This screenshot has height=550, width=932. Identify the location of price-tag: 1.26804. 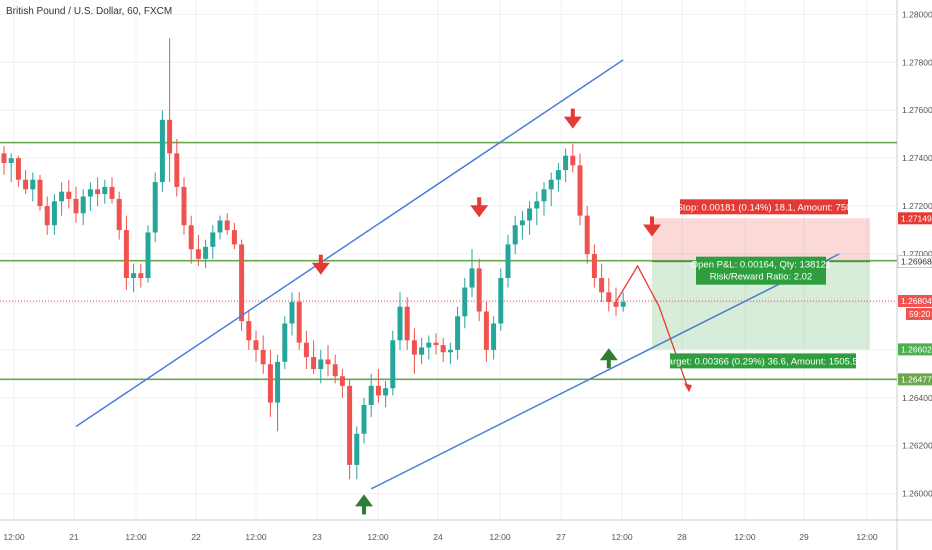
(915, 300).